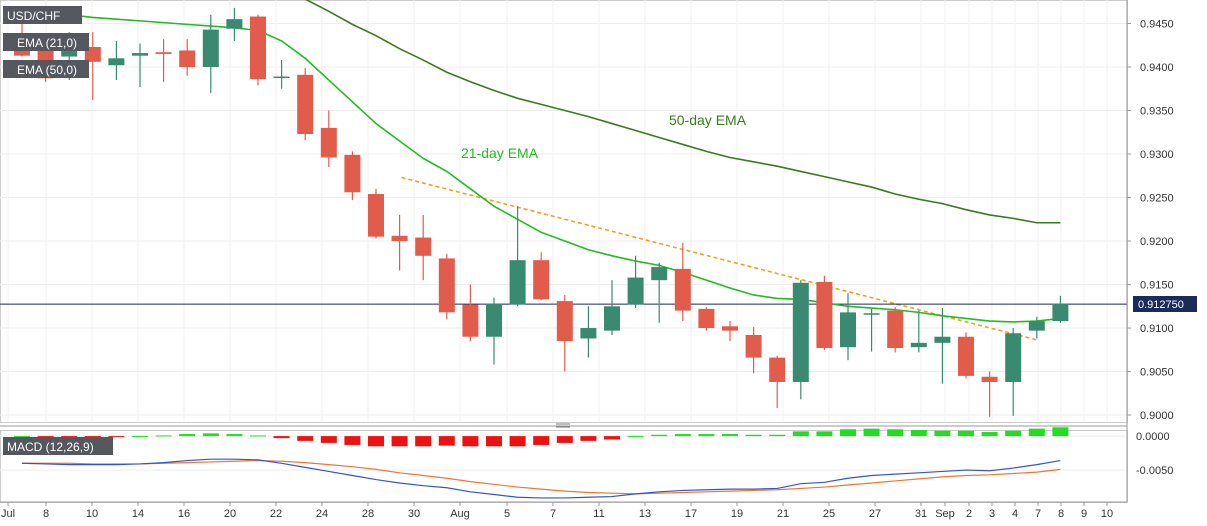  Describe the element at coordinates (921, 514) in the screenshot. I see `date-tick-label: 31` at that location.